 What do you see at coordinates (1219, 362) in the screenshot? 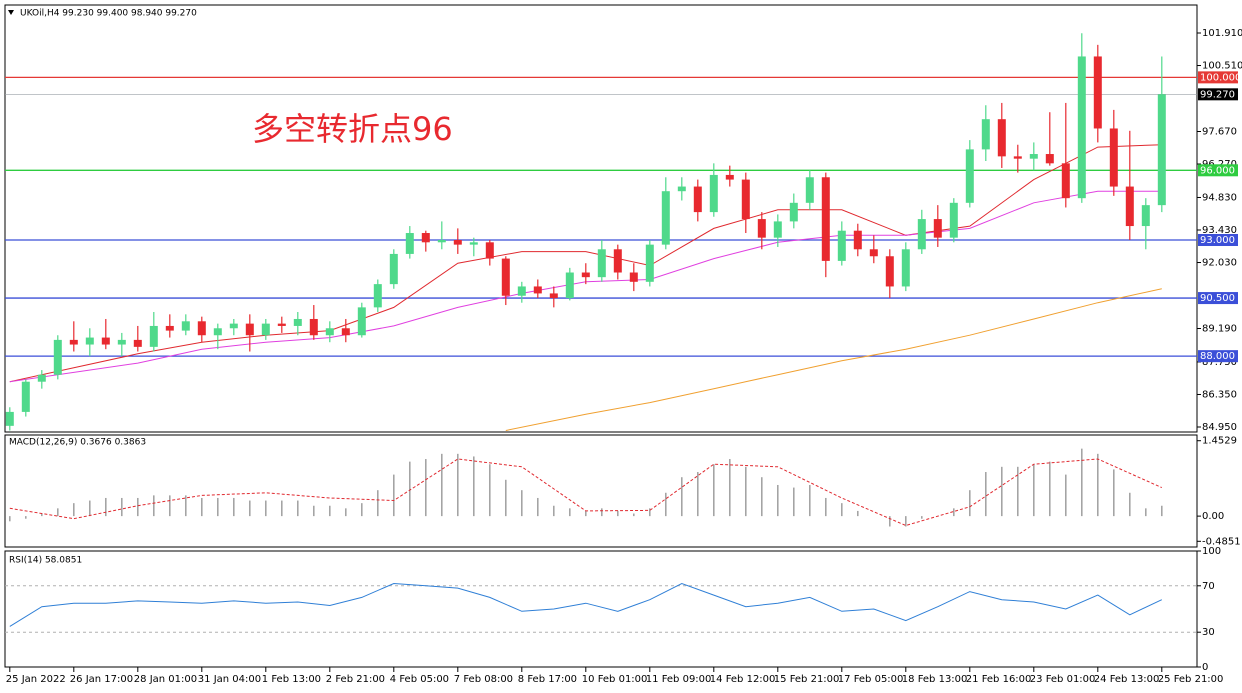
I see `y-tick-label: 87.750` at bounding box center [1219, 362].